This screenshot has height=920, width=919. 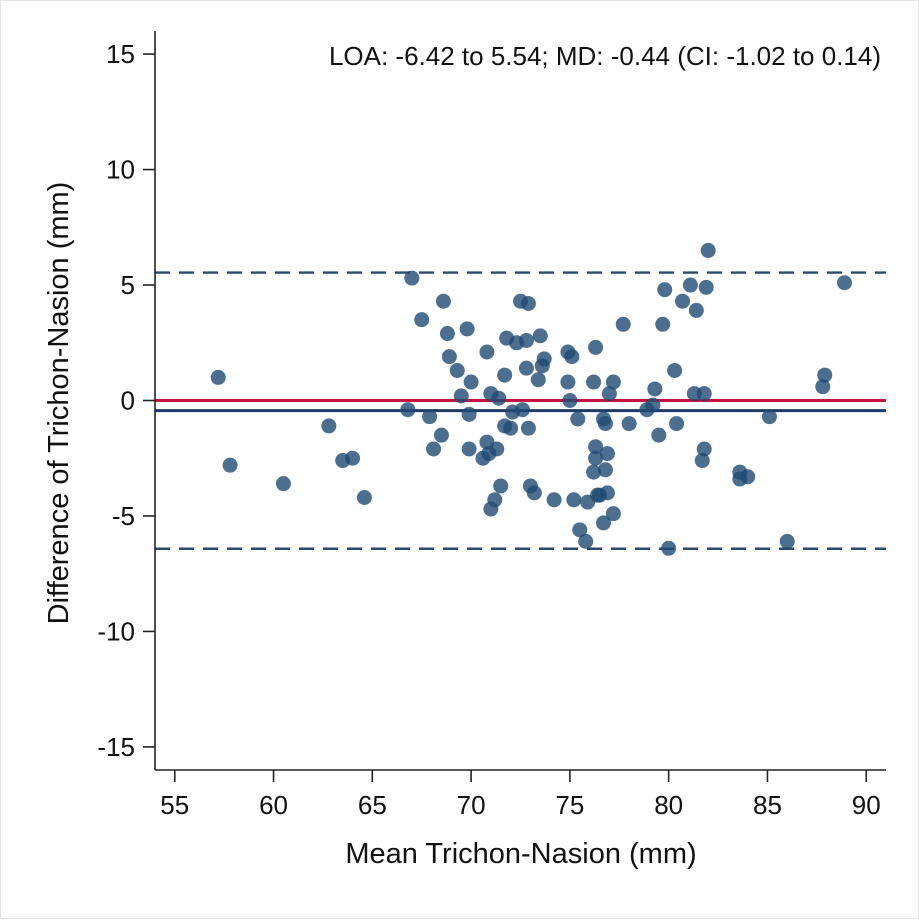 What do you see at coordinates (273, 805) in the screenshot?
I see `x-tick-label: 60` at bounding box center [273, 805].